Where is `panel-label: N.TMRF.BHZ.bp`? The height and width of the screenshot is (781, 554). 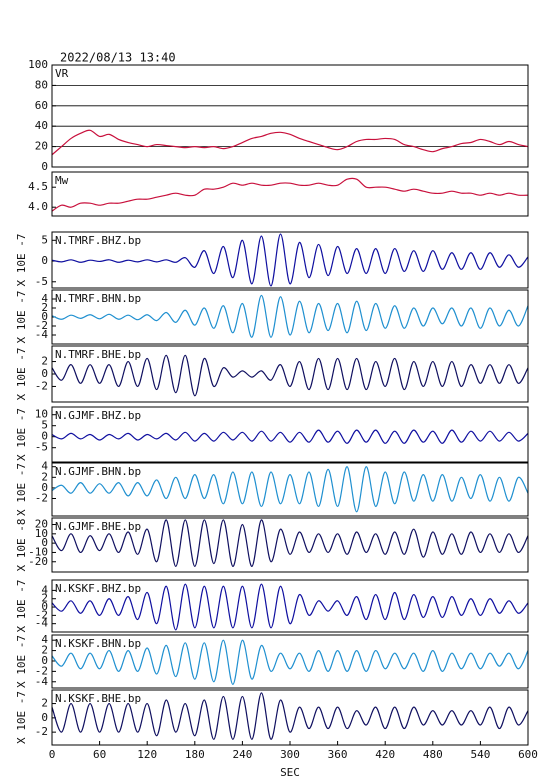
panel-label: N.TMRF.BHZ.bp is located at coordinates (98, 240).